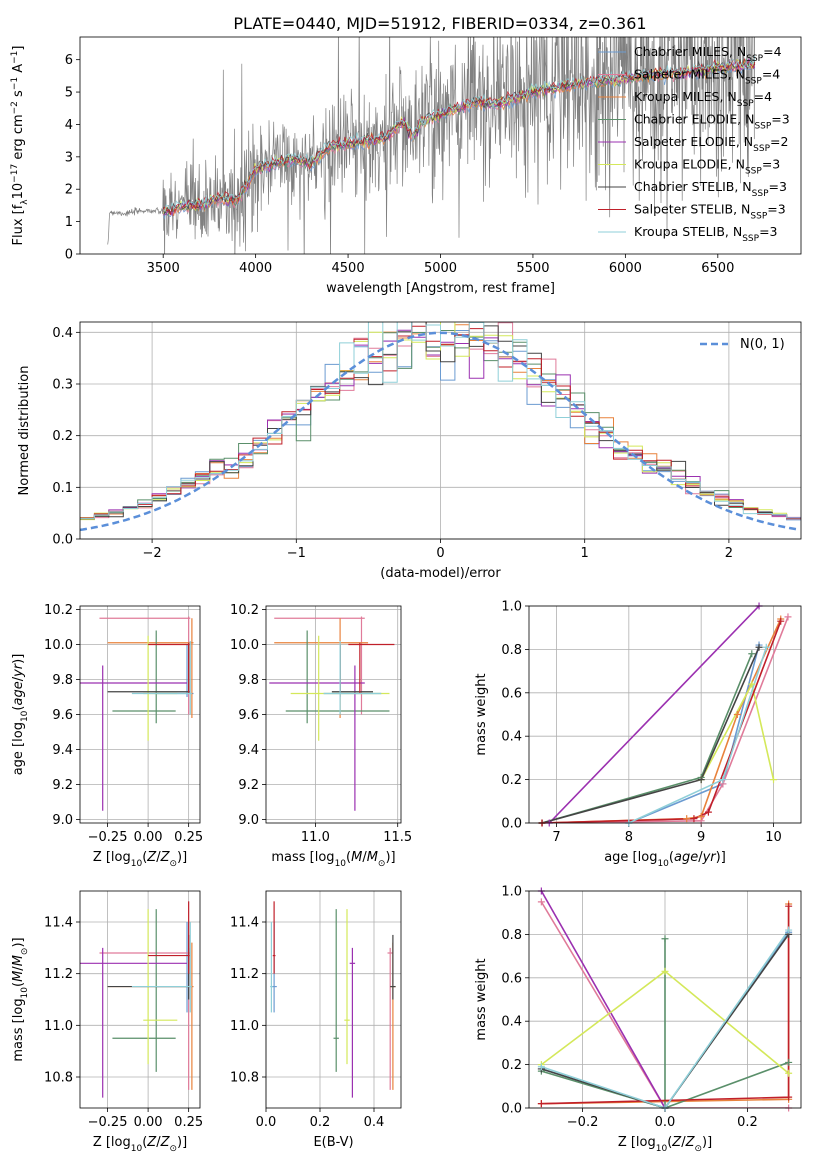  What do you see at coordinates (24, 431) in the screenshot?
I see `y-axis-label: Normed distribution` at bounding box center [24, 431].